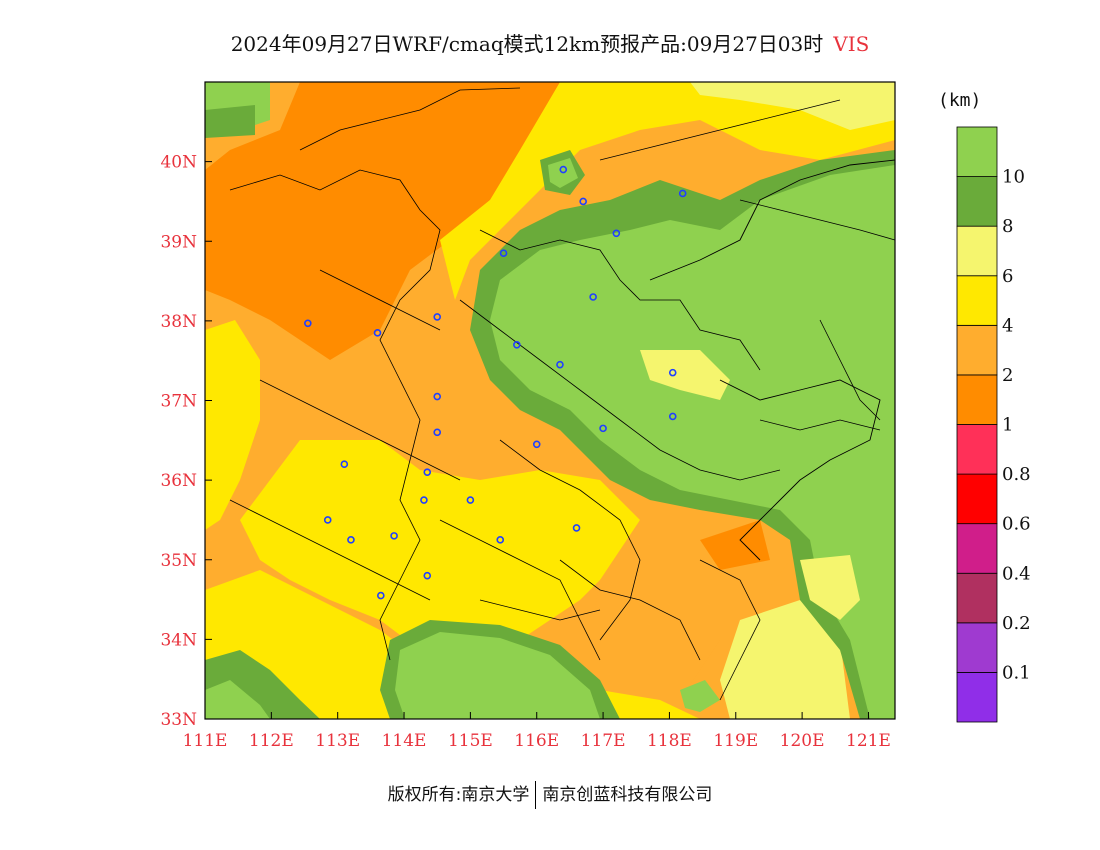 This screenshot has width=1100, height=850. Describe the element at coordinates (178, 640) in the screenshot. I see `lat-tick-label: 34N` at that location.